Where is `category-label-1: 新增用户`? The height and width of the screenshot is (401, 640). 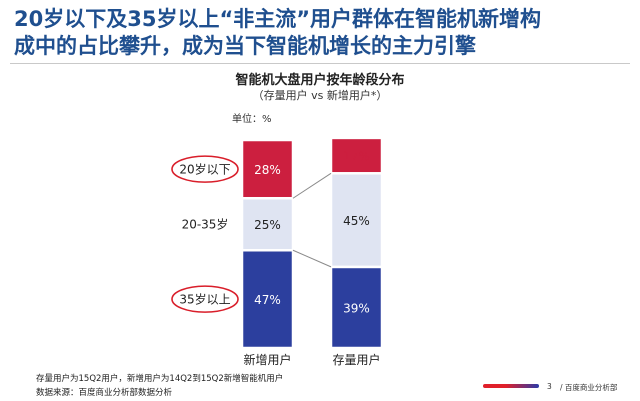 category-label-1: 新增用户 is located at coordinates (267, 359).